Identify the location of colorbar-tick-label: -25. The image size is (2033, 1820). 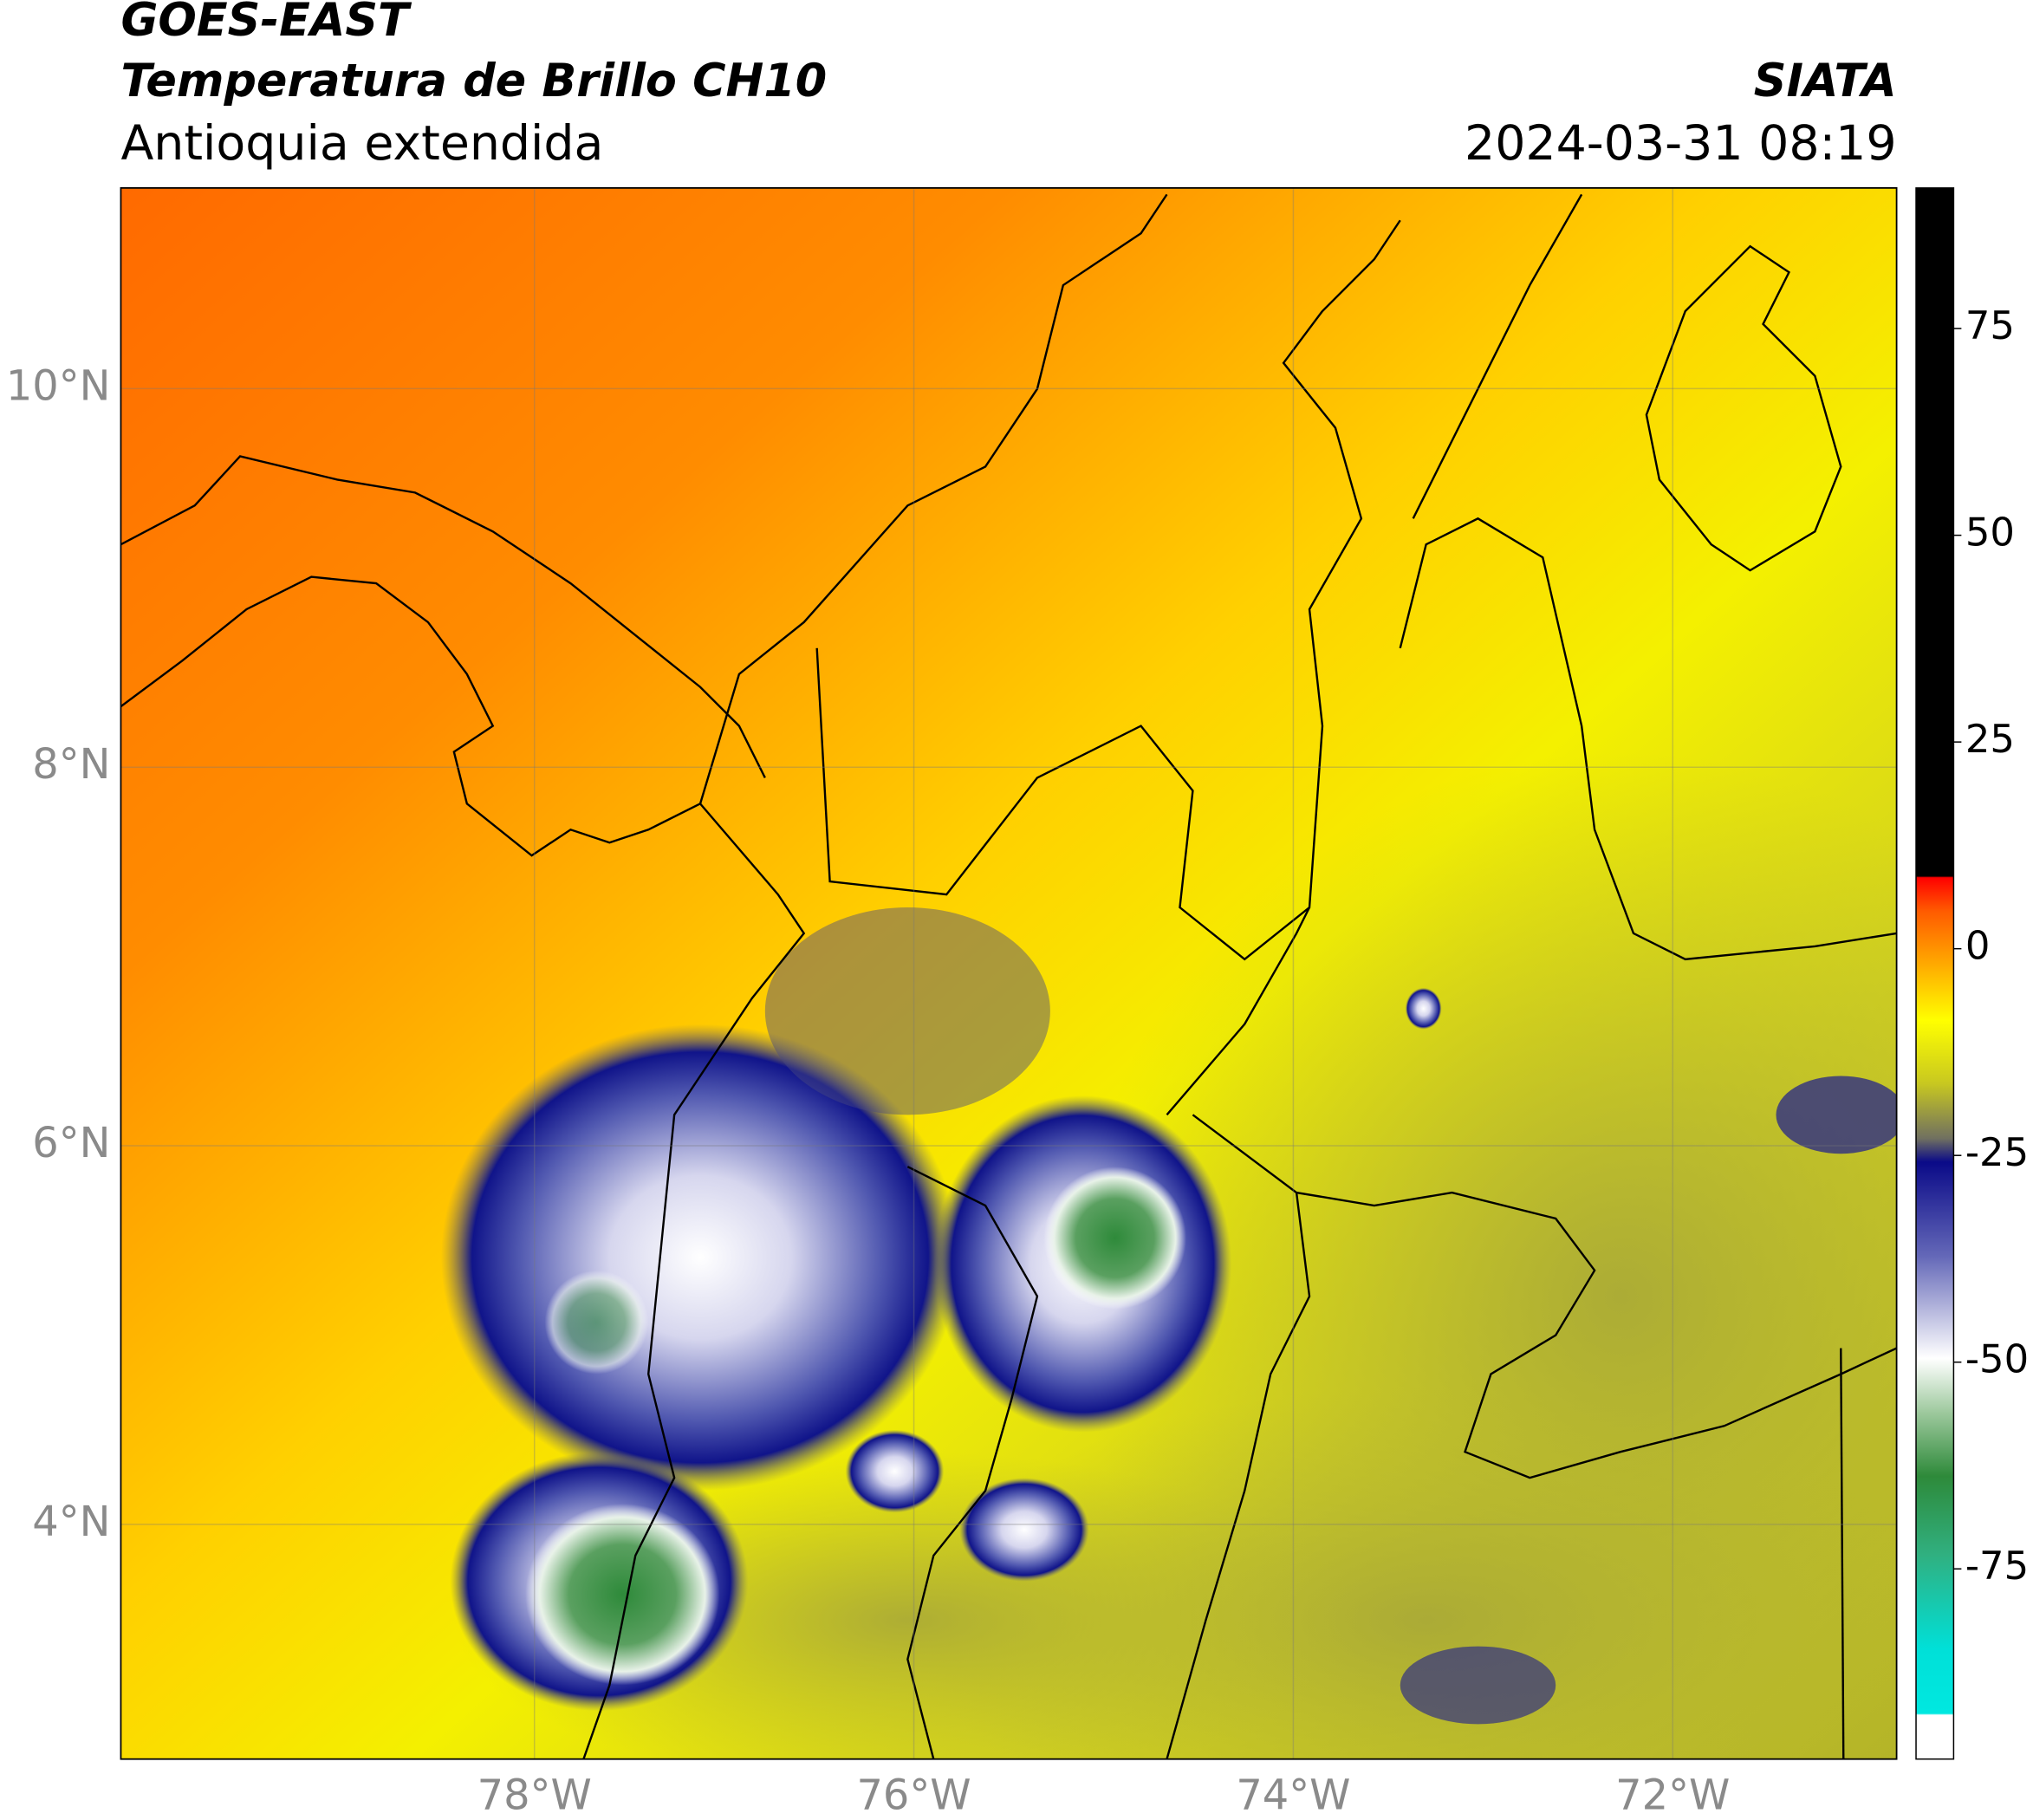
(1997, 1152).